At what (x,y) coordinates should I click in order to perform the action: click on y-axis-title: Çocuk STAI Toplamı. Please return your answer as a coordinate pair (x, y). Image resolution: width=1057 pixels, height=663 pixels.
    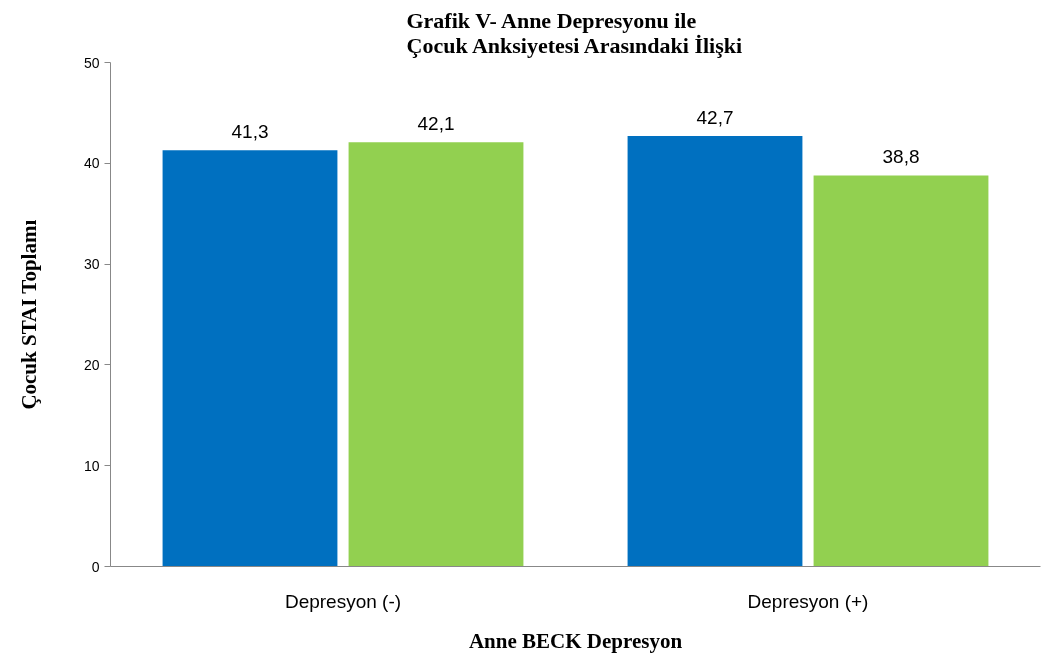
    Looking at the image, I should click on (28, 314).